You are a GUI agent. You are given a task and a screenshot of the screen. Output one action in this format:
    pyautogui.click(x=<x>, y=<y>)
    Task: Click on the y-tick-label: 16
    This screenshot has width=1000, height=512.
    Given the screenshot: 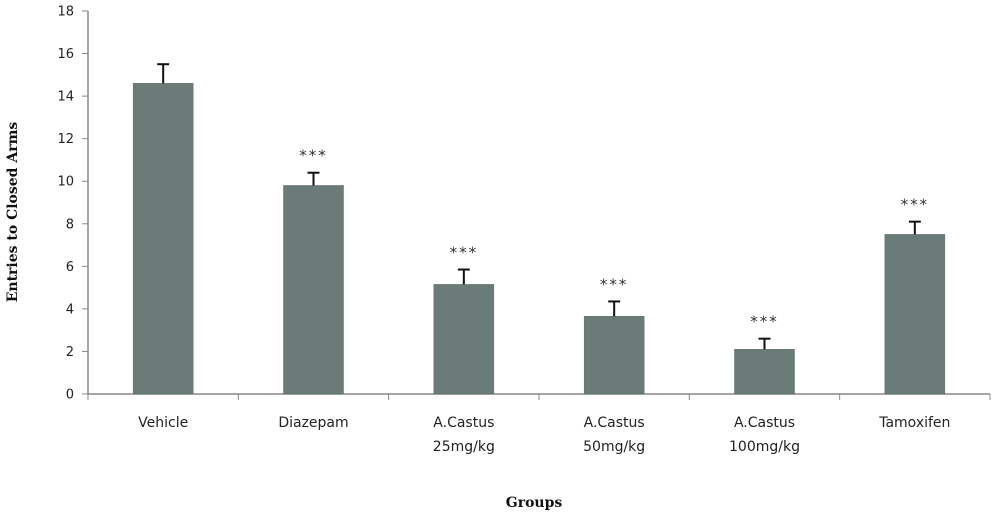 What is the action you would take?
    pyautogui.click(x=65, y=54)
    